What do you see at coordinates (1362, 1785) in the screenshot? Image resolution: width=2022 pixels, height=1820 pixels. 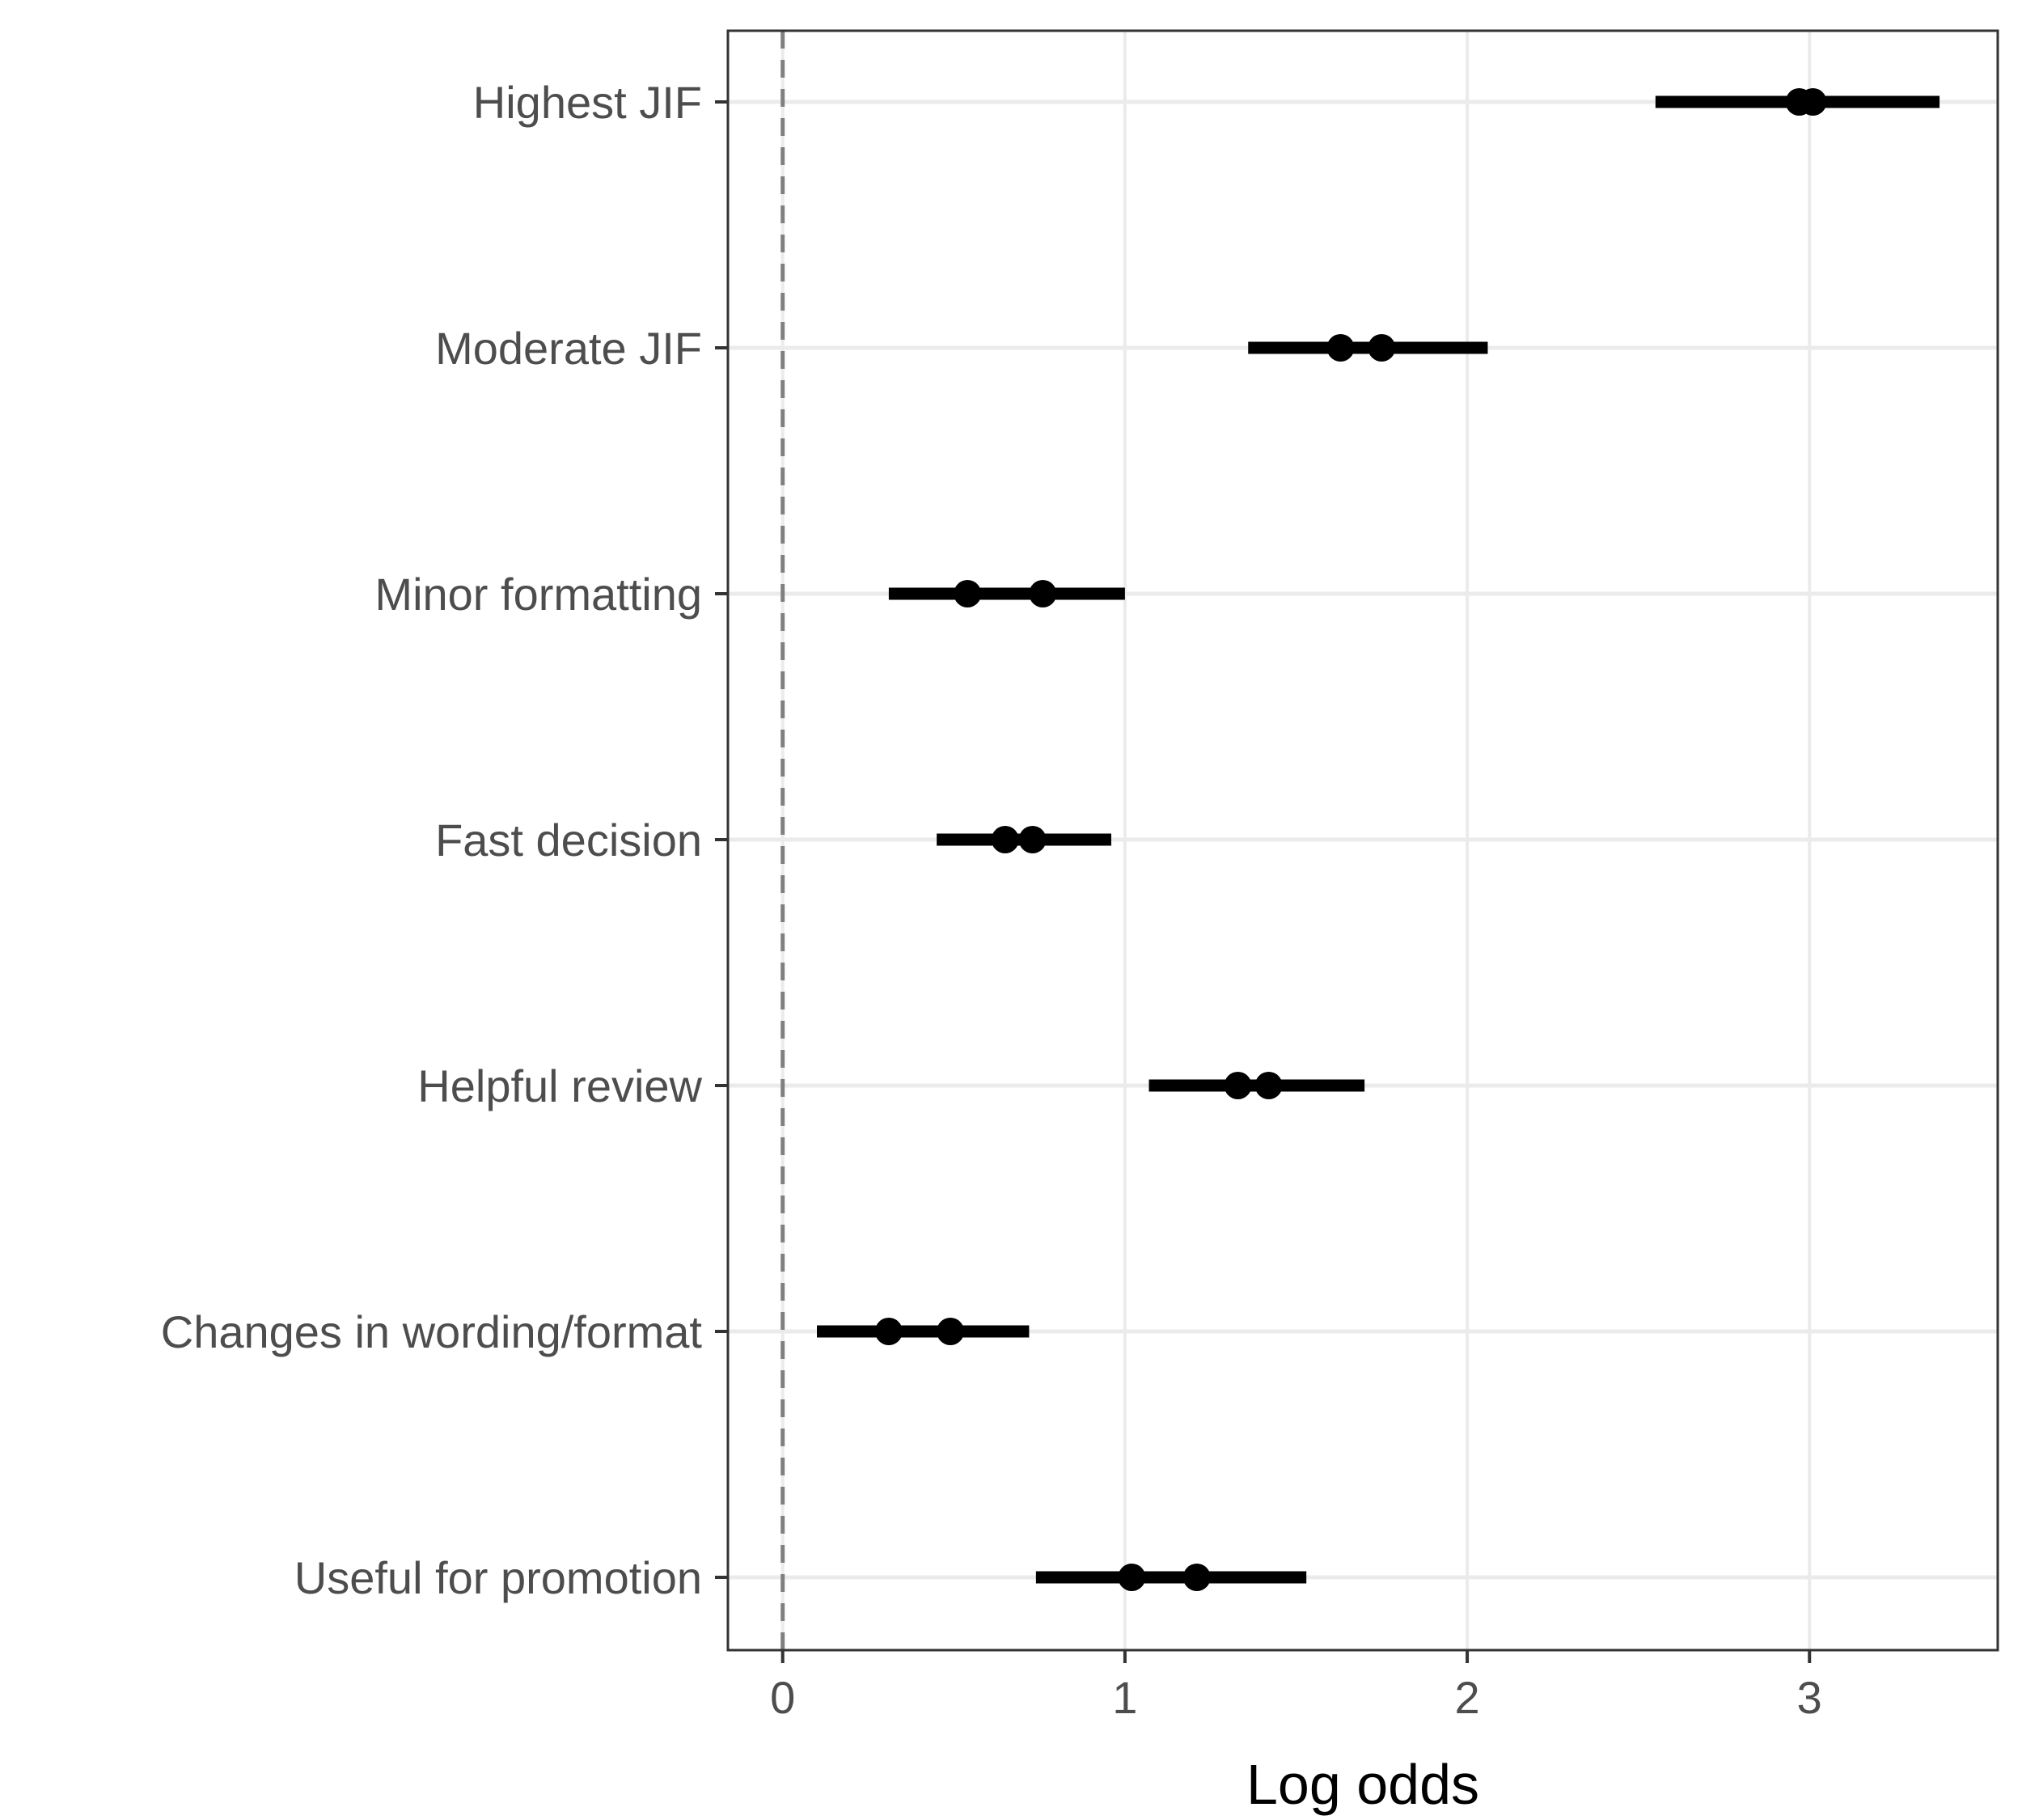 I see `x-axis-title: Log odds` at bounding box center [1362, 1785].